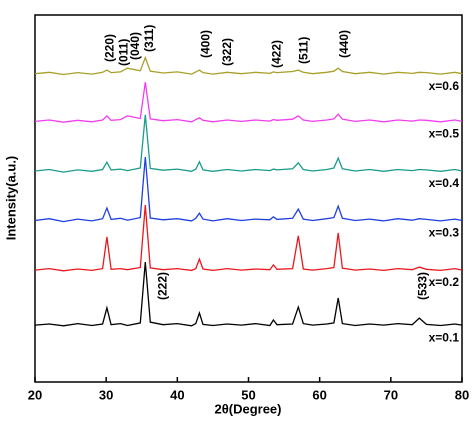 The image size is (474, 421). Describe the element at coordinates (248, 408) in the screenshot. I see `x-axis-label: 2θ(Degree)` at that location.